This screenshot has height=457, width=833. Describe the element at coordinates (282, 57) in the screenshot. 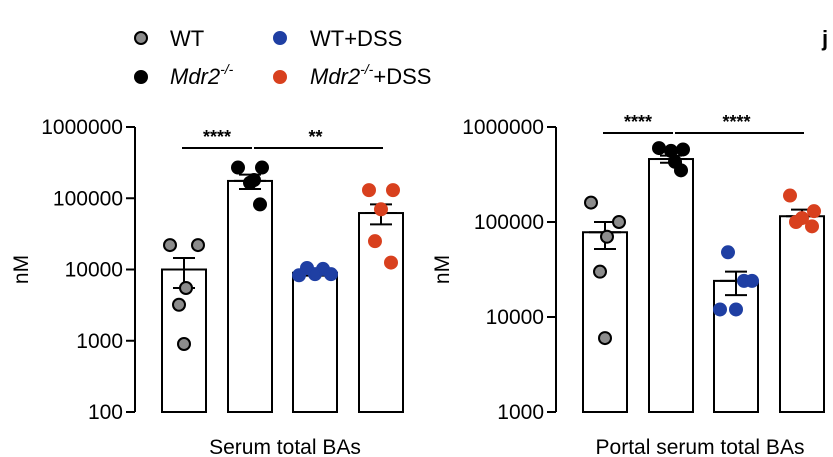

I see `legend: WT WT+DSS Mdr2-/- Mdr2-/-+DSS` at that location.